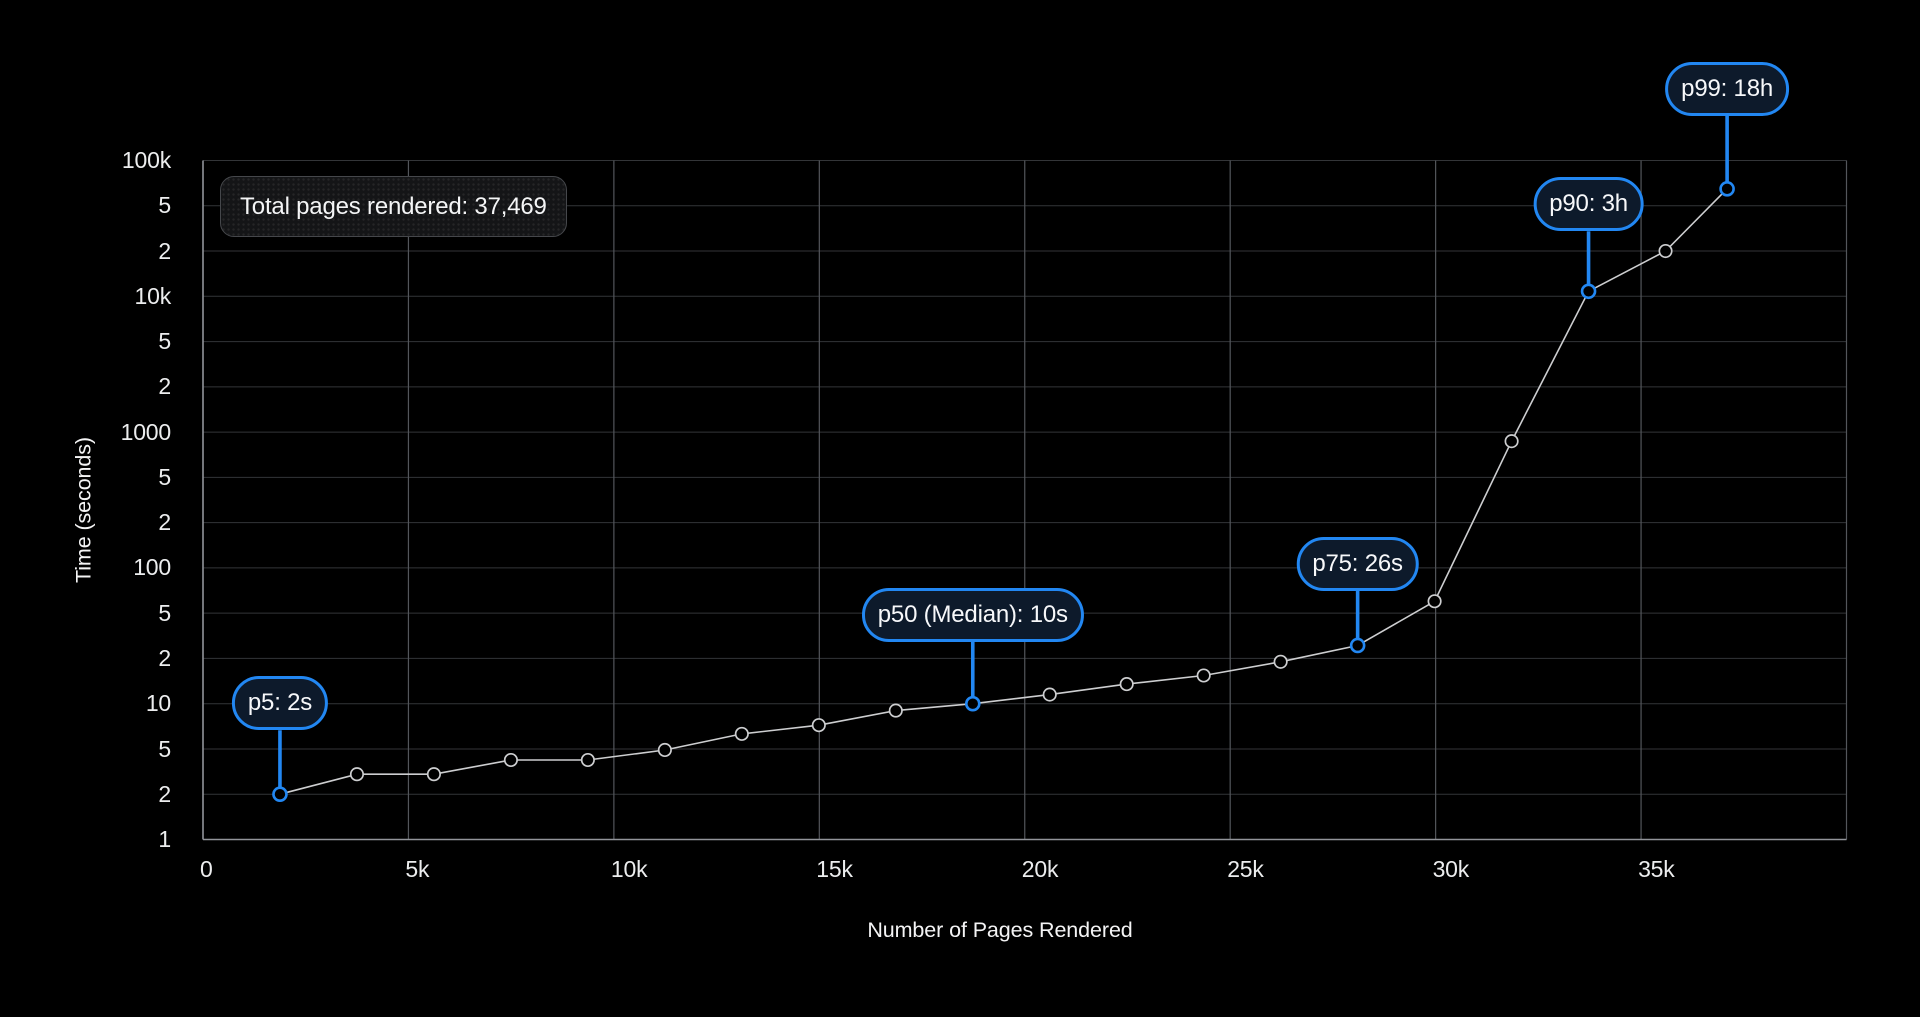  What do you see at coordinates (146, 431) in the screenshot?
I see `y-tick-label: 1000` at bounding box center [146, 431].